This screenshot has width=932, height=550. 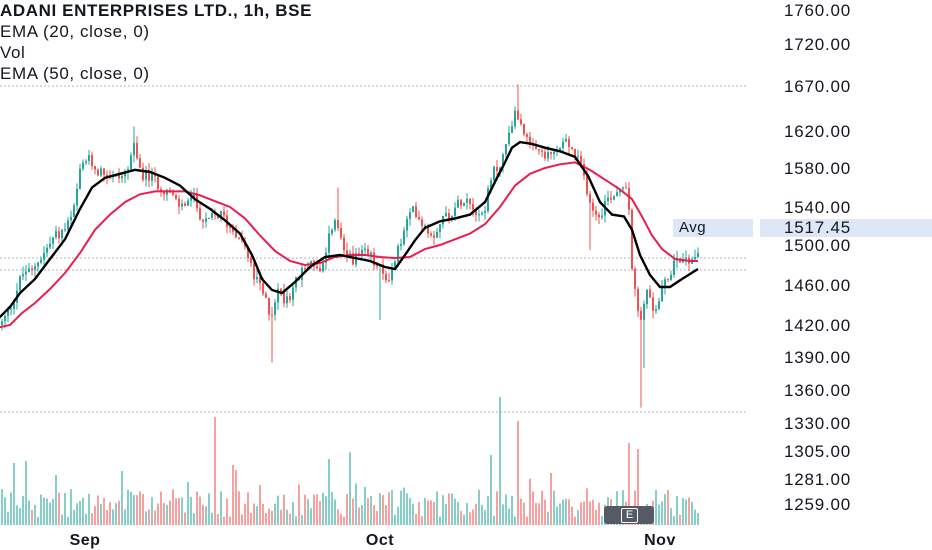 What do you see at coordinates (817, 285) in the screenshot?
I see `y-tick-label: 1460.00` at bounding box center [817, 285].